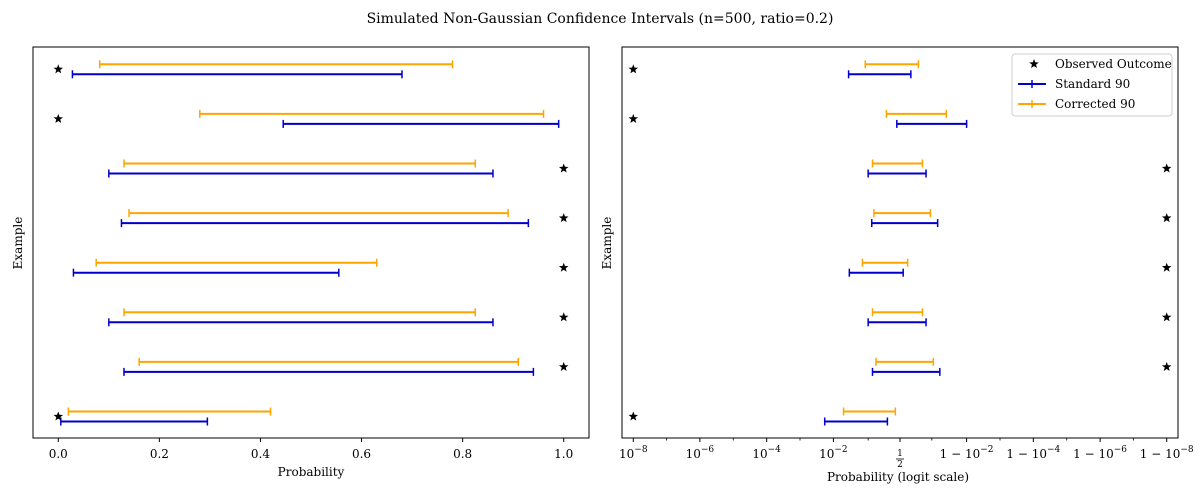  I want to click on left-x-tick-label: 0.6, so click(361, 454).